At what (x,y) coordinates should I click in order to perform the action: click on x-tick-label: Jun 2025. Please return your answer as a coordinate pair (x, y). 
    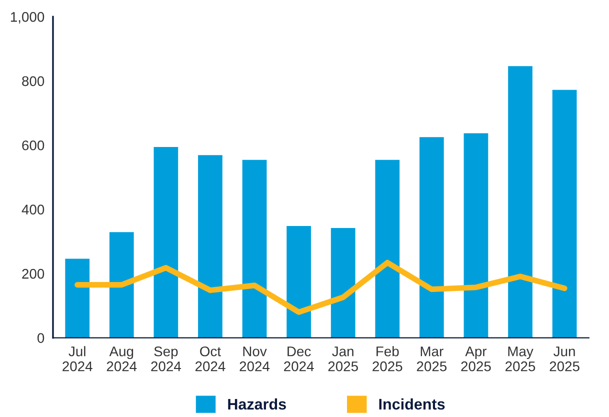
    Looking at the image, I should click on (565, 359).